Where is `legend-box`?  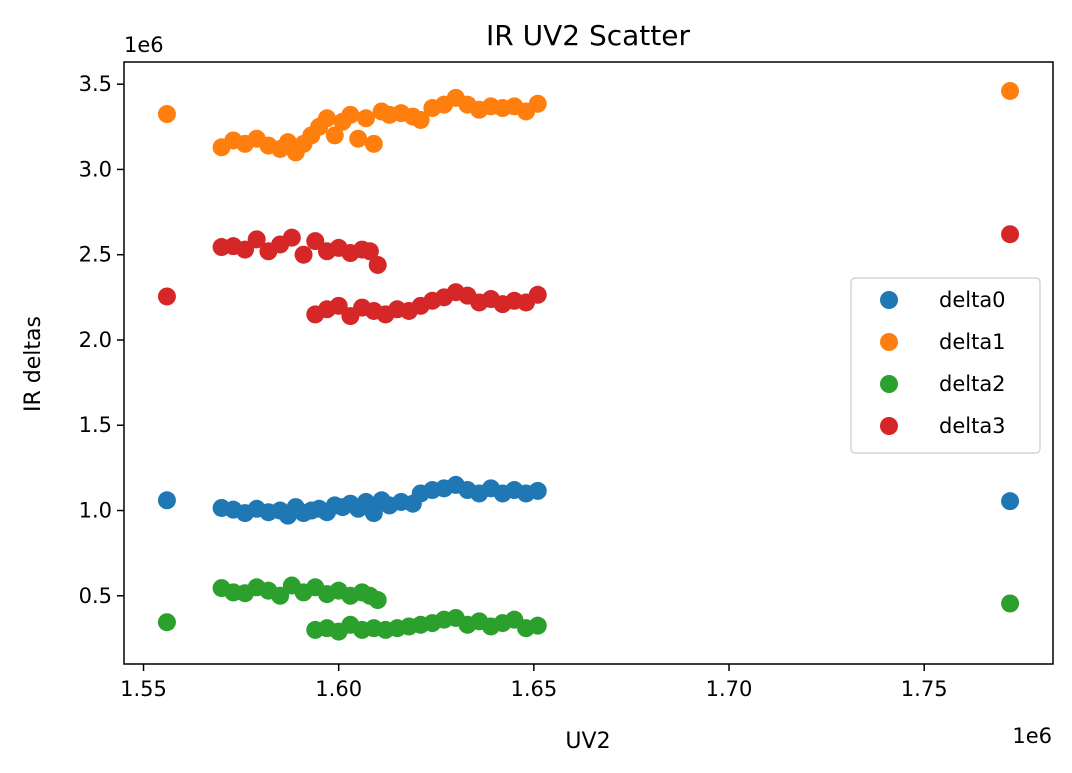
legend-box is located at coordinates (945, 365).